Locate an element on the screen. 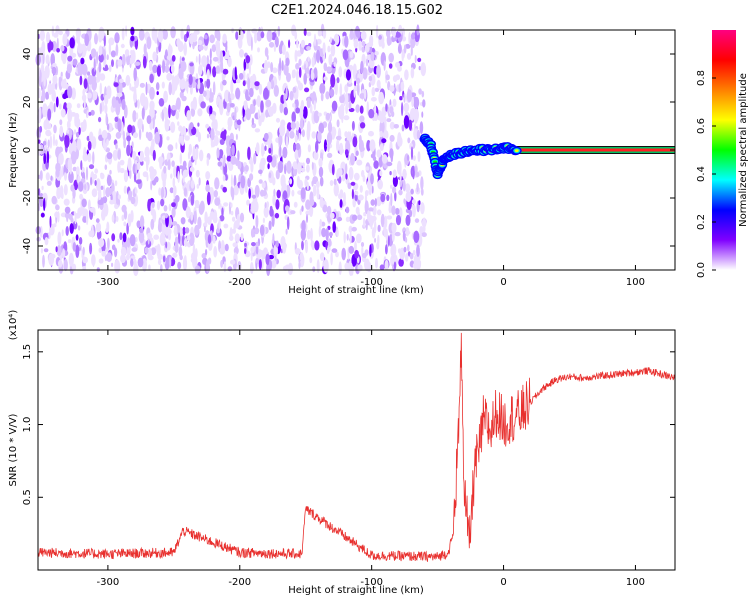 This screenshot has height=600, width=750. x-tick-label: 100 is located at coordinates (635, 282).